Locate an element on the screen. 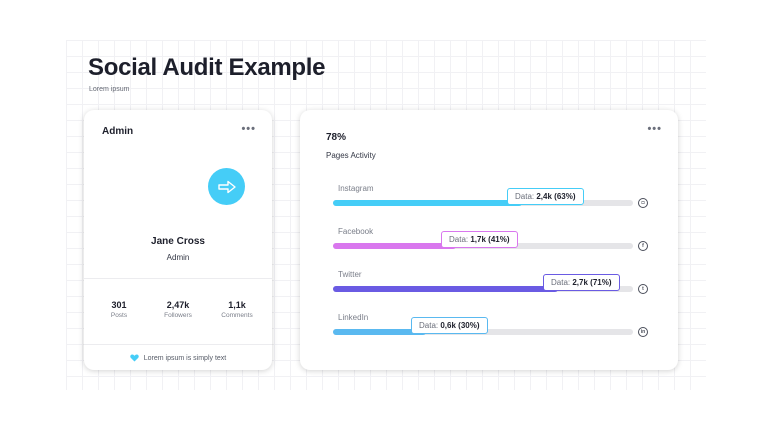 The image size is (768, 432). arrow-right-icon is located at coordinates (226, 186).